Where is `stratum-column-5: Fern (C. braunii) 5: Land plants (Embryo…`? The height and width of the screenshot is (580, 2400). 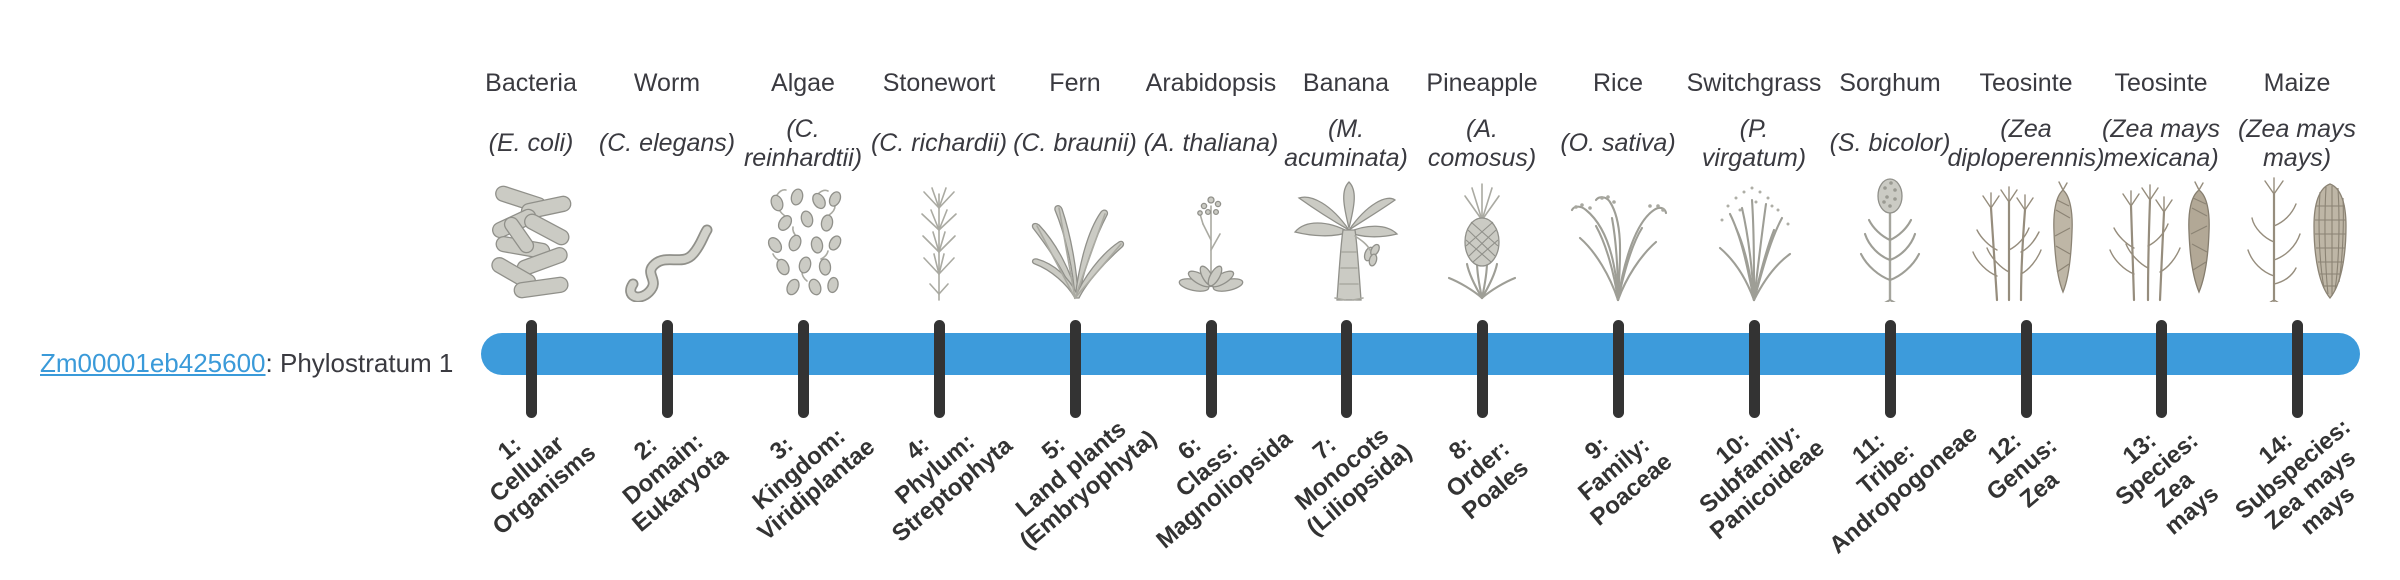
stratum-column-5: Fern (C. braunii) 5: Land plants (Embryo… is located at coordinates (1084, 290).